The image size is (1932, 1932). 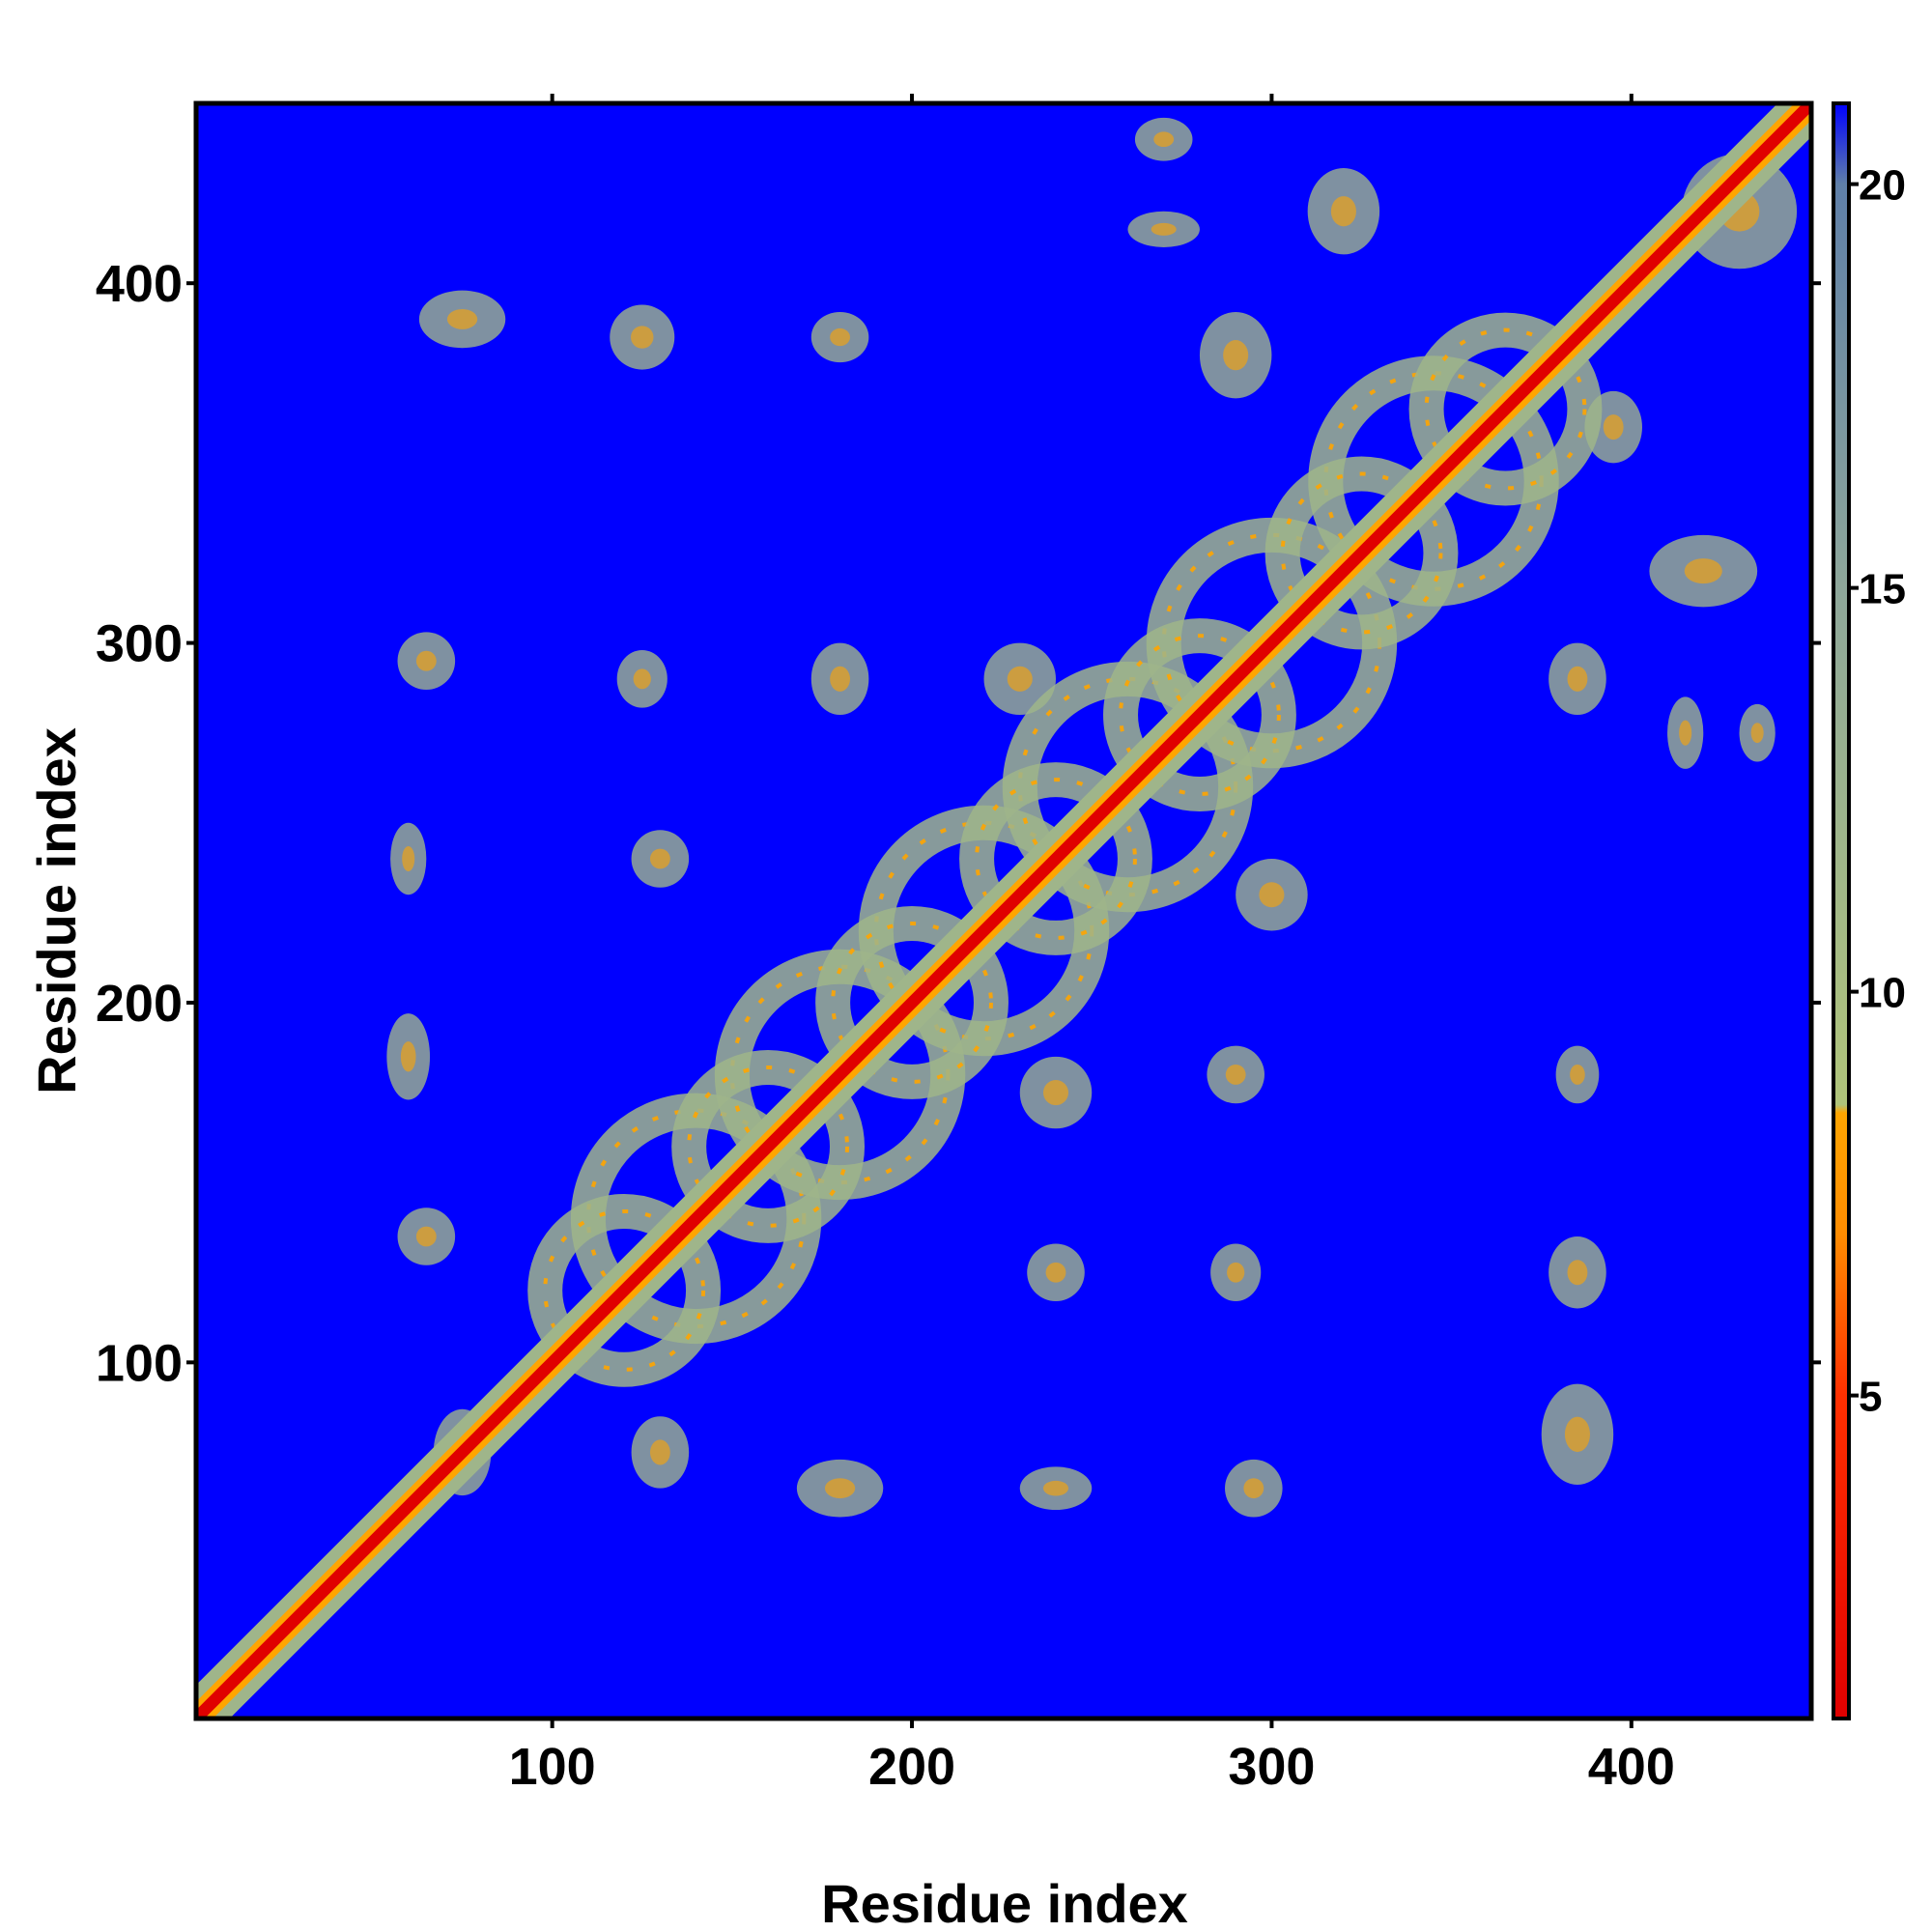 What do you see at coordinates (139, 1004) in the screenshot?
I see `y-tick-label: 200` at bounding box center [139, 1004].